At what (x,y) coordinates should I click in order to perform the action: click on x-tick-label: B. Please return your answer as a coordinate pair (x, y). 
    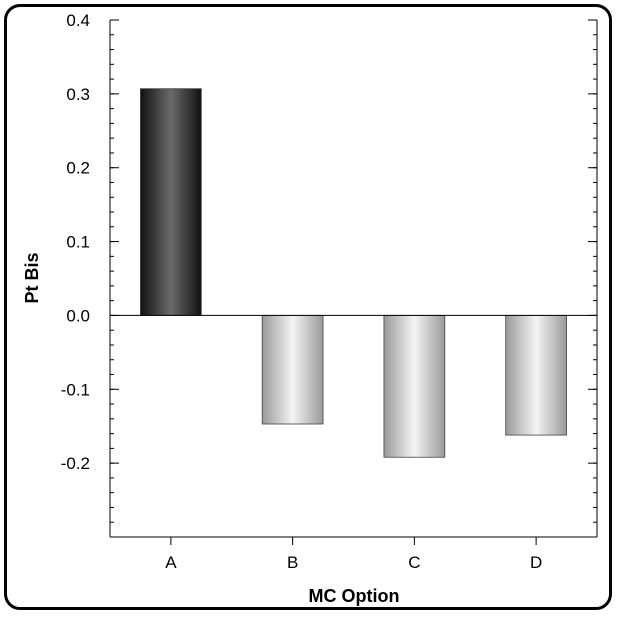
    Looking at the image, I should click on (292, 562).